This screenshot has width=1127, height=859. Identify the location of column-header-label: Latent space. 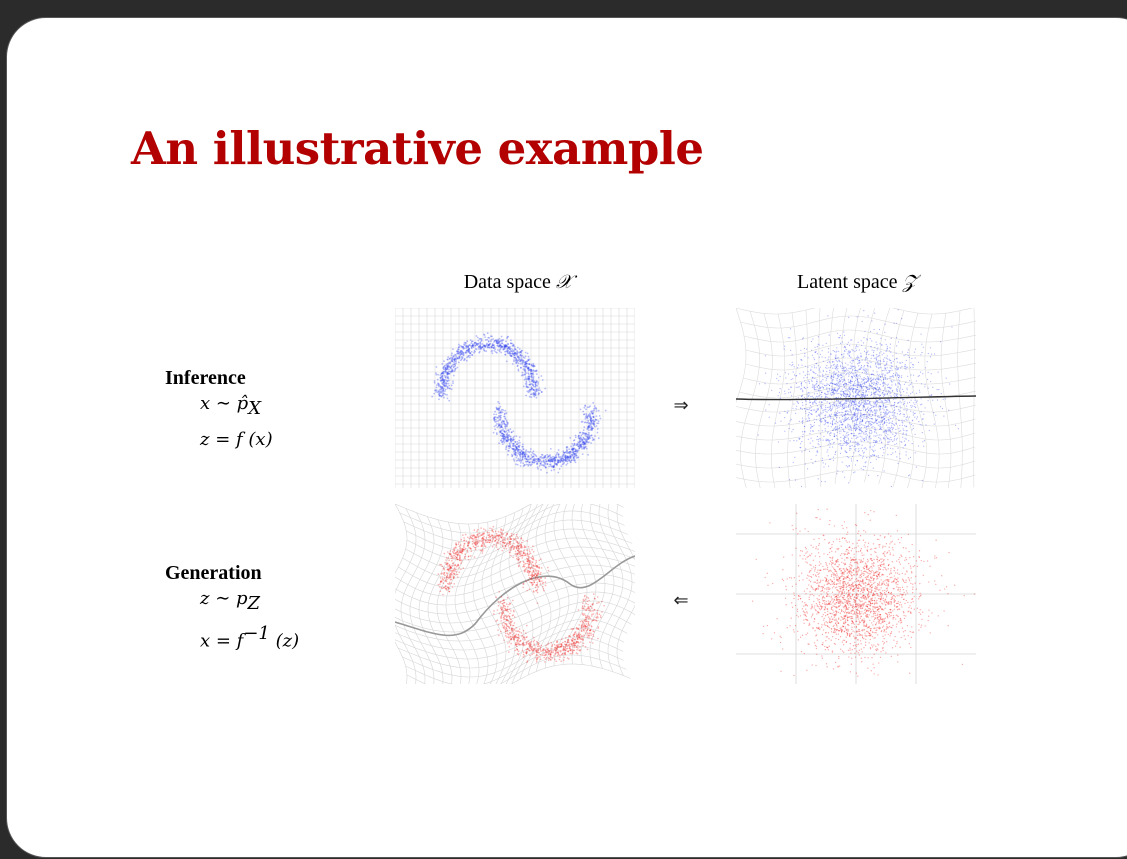
(847, 282).